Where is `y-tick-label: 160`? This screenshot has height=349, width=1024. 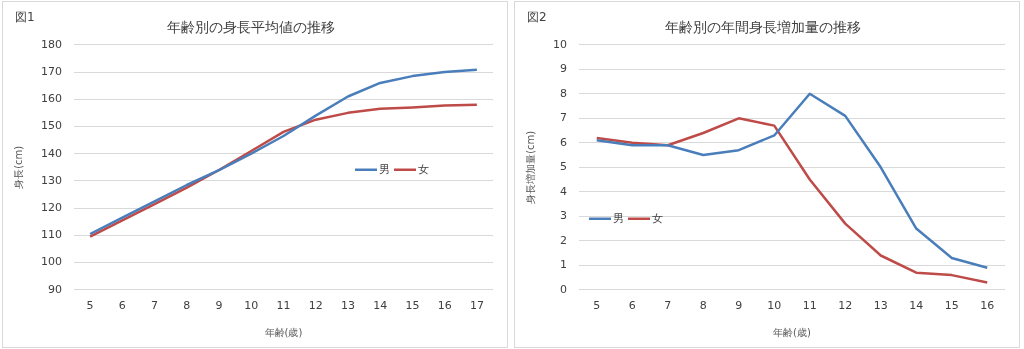
y-tick-label: 160 is located at coordinates (51, 99).